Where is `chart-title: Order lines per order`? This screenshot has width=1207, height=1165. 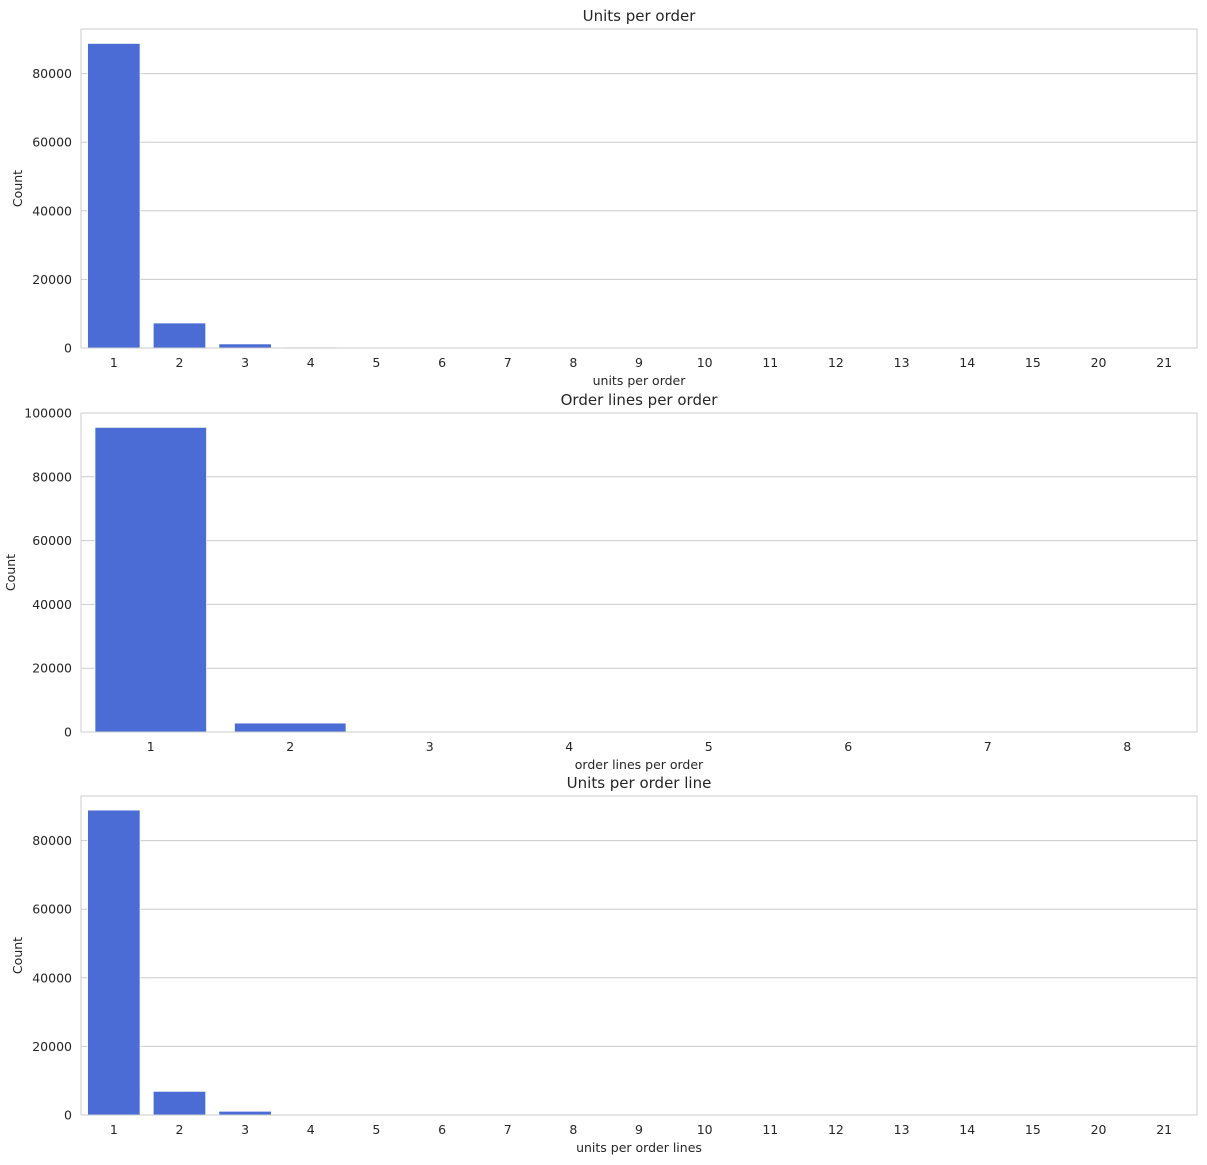
chart-title: Order lines per order is located at coordinates (640, 400).